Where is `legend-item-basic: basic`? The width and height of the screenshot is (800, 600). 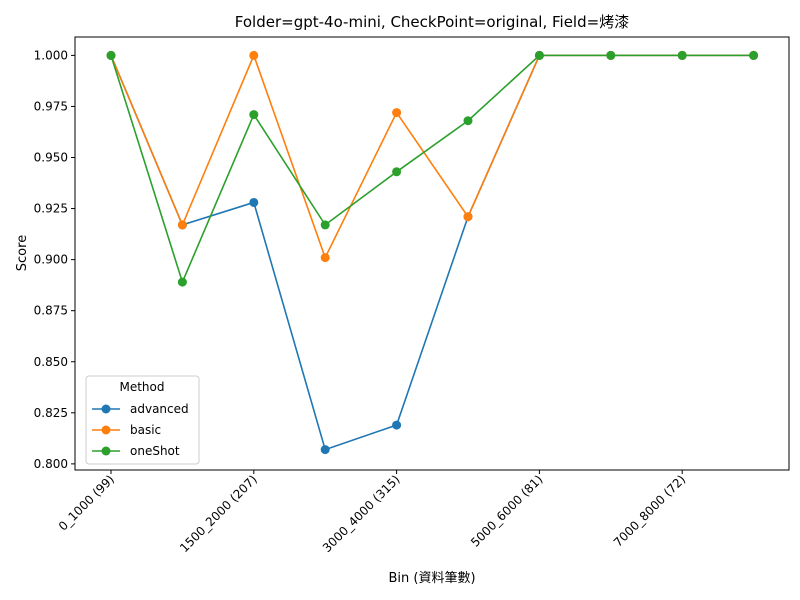 legend-item-basic: basic is located at coordinates (126, 430).